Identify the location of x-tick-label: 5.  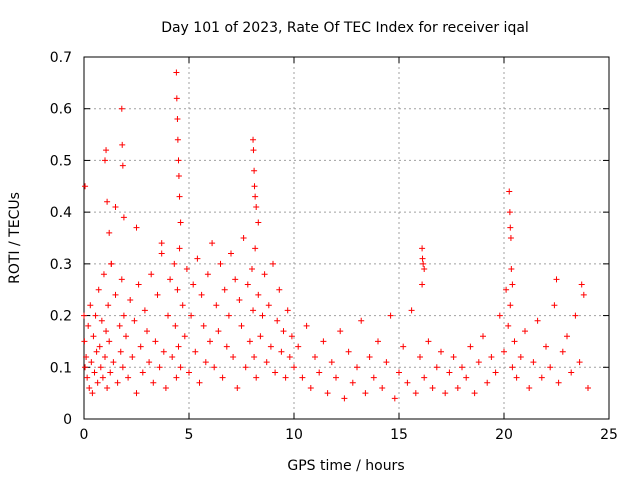
(189, 435).